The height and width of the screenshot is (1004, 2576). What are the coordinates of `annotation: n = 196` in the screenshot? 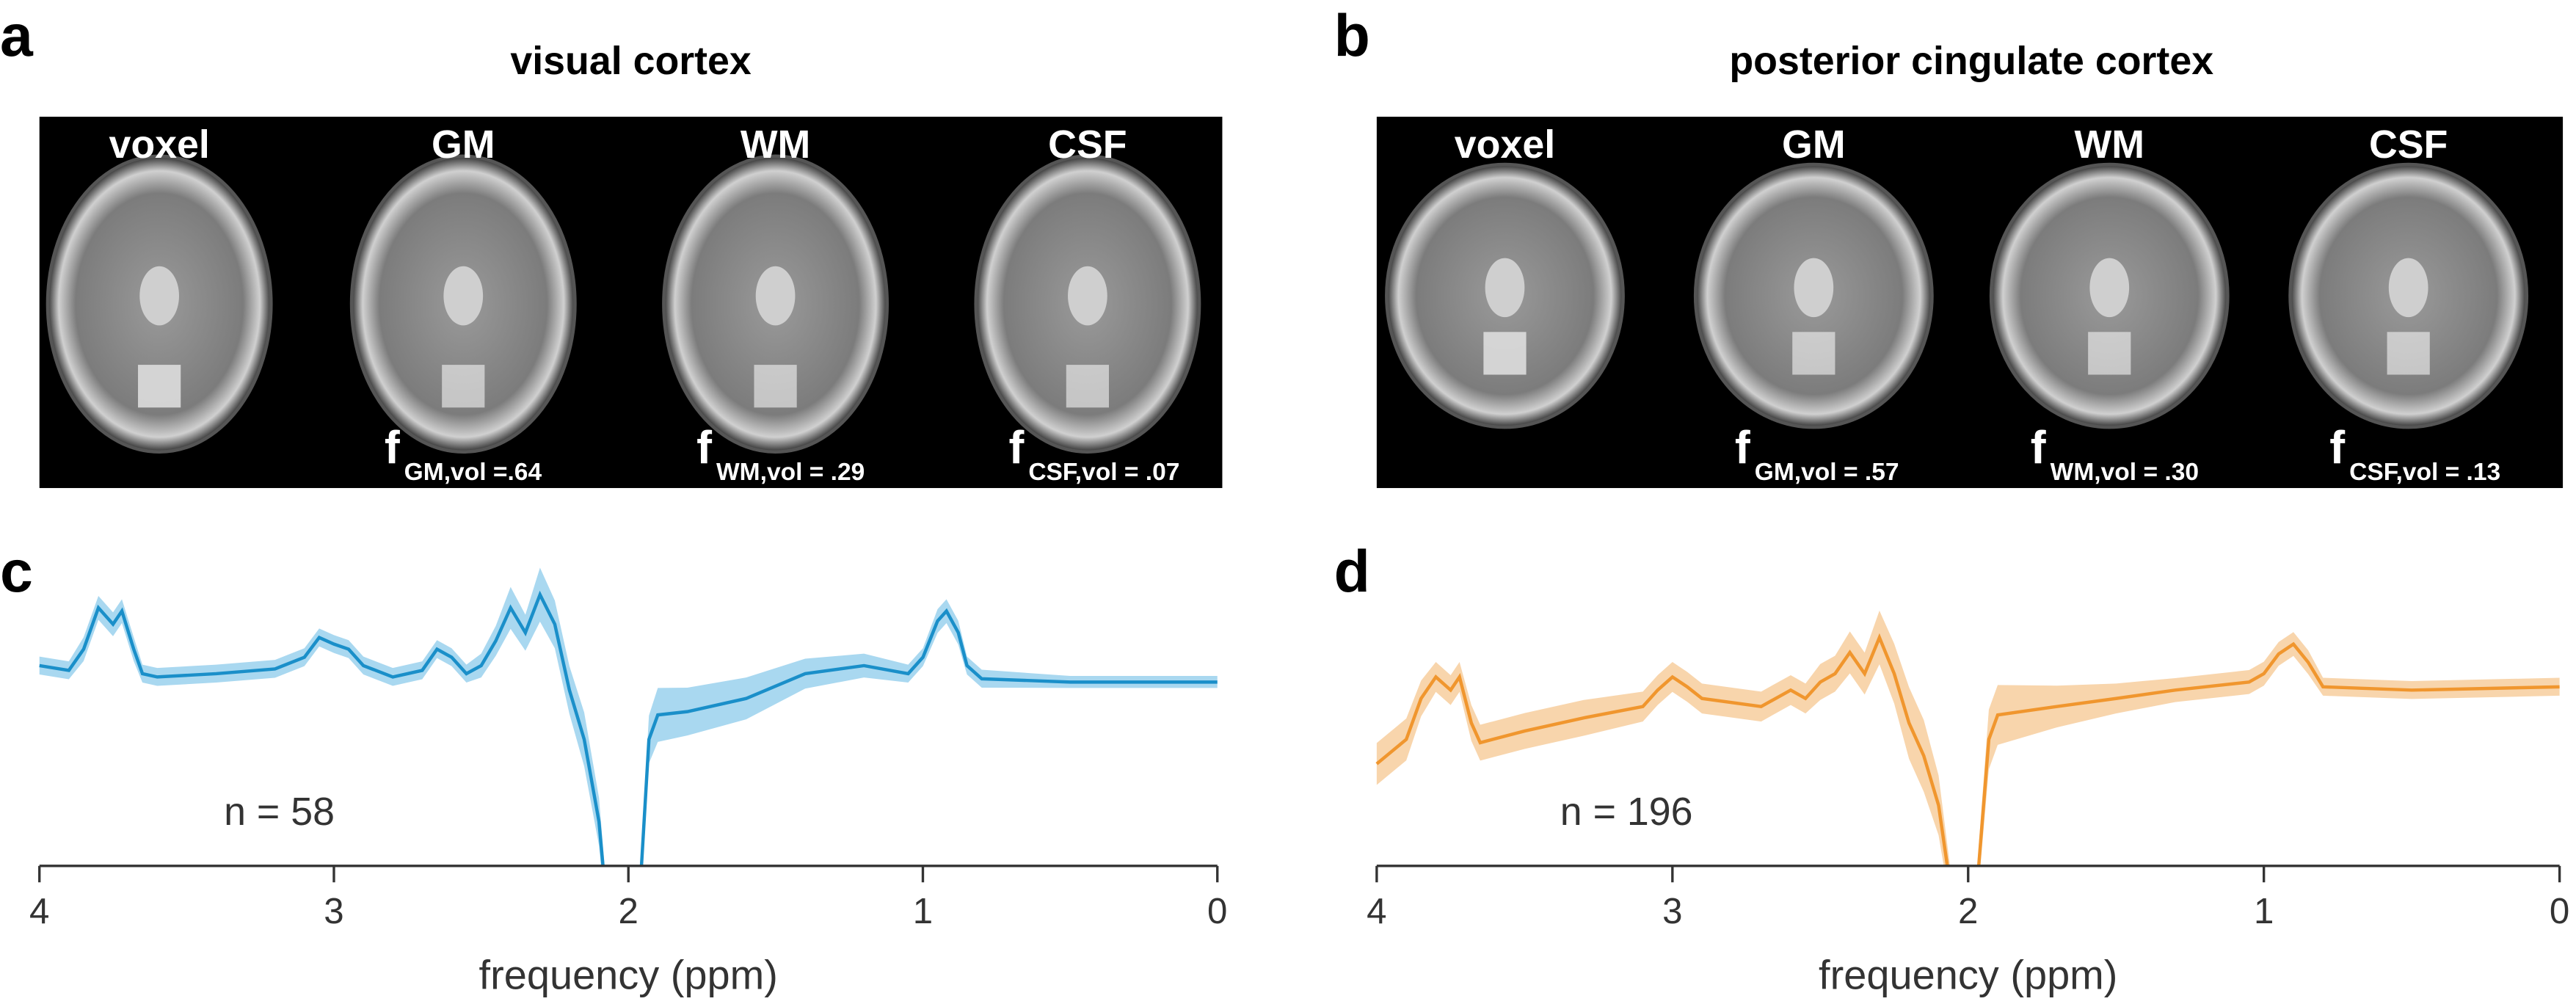 It's located at (1626, 812).